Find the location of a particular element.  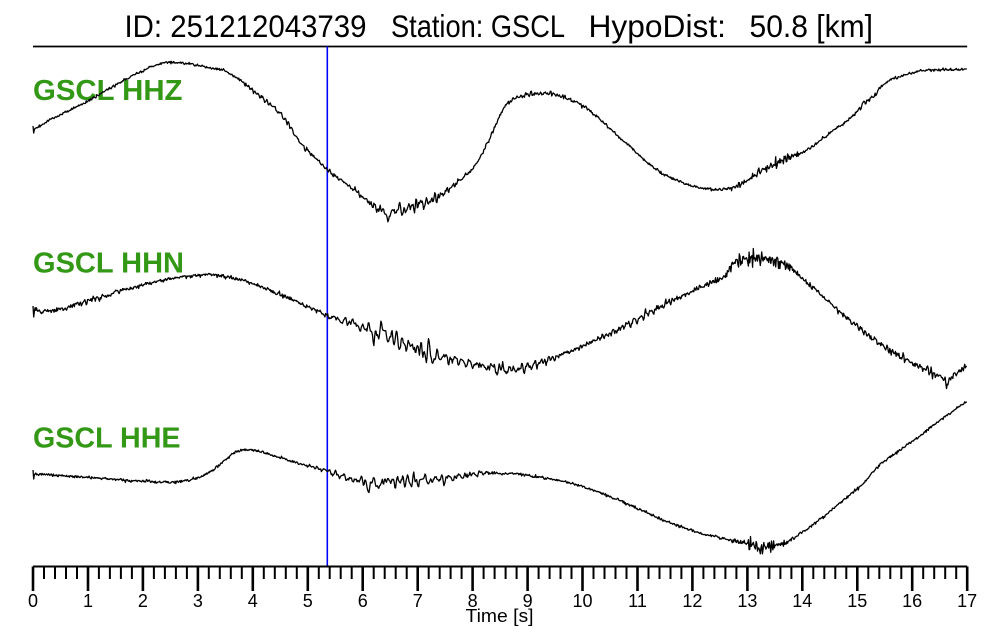

svg-text: 15 is located at coordinates (857, 601).